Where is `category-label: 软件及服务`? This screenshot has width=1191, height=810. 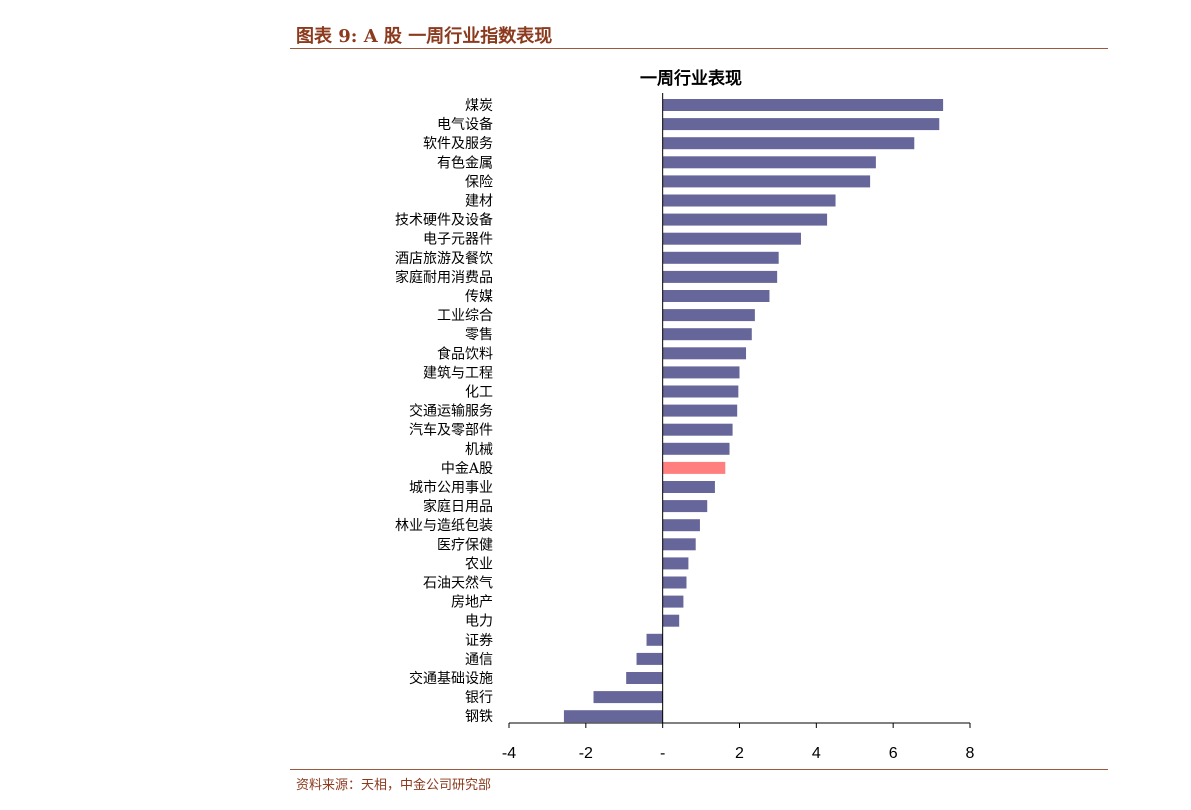 category-label: 软件及服务 is located at coordinates (458, 144).